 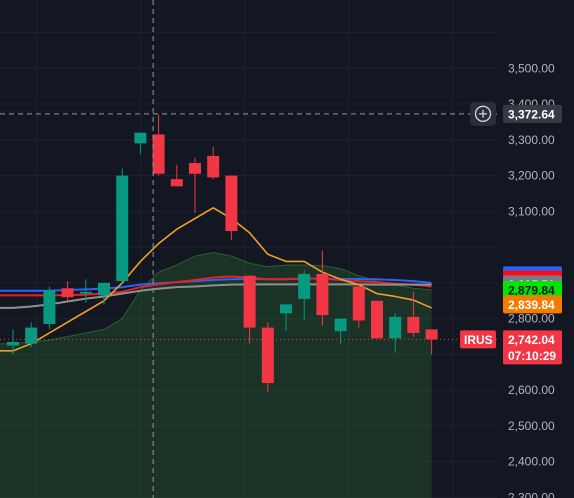 I want to click on crosshair-price-badge: 3,372.64, so click(x=531, y=114).